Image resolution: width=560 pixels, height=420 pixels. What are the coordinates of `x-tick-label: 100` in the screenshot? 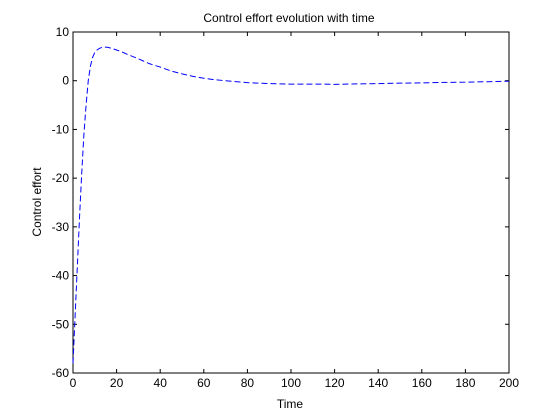 It's located at (291, 383).